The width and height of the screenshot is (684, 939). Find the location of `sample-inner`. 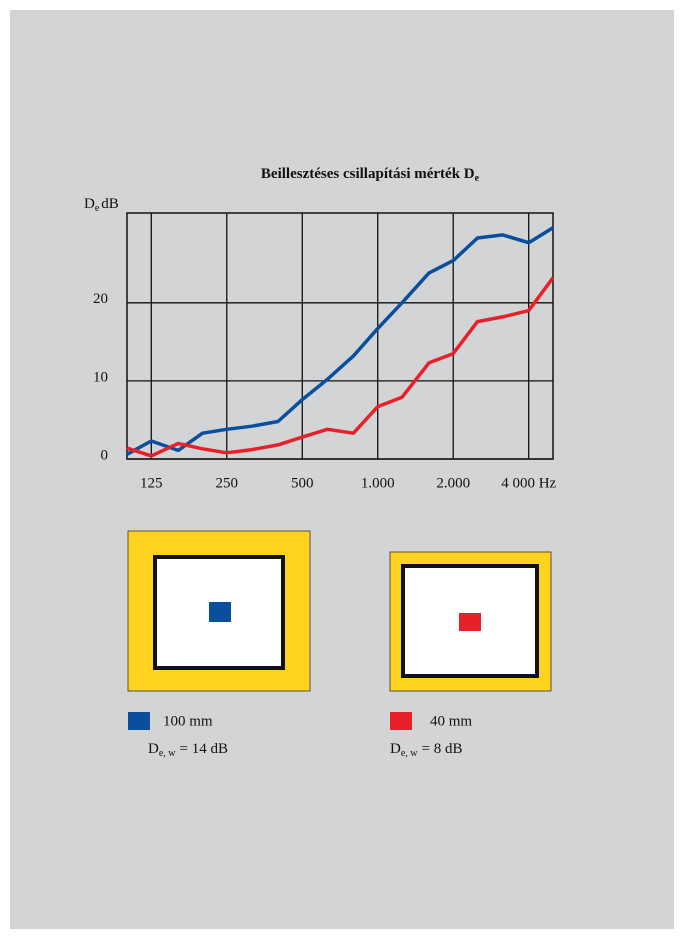

sample-inner is located at coordinates (219, 612).